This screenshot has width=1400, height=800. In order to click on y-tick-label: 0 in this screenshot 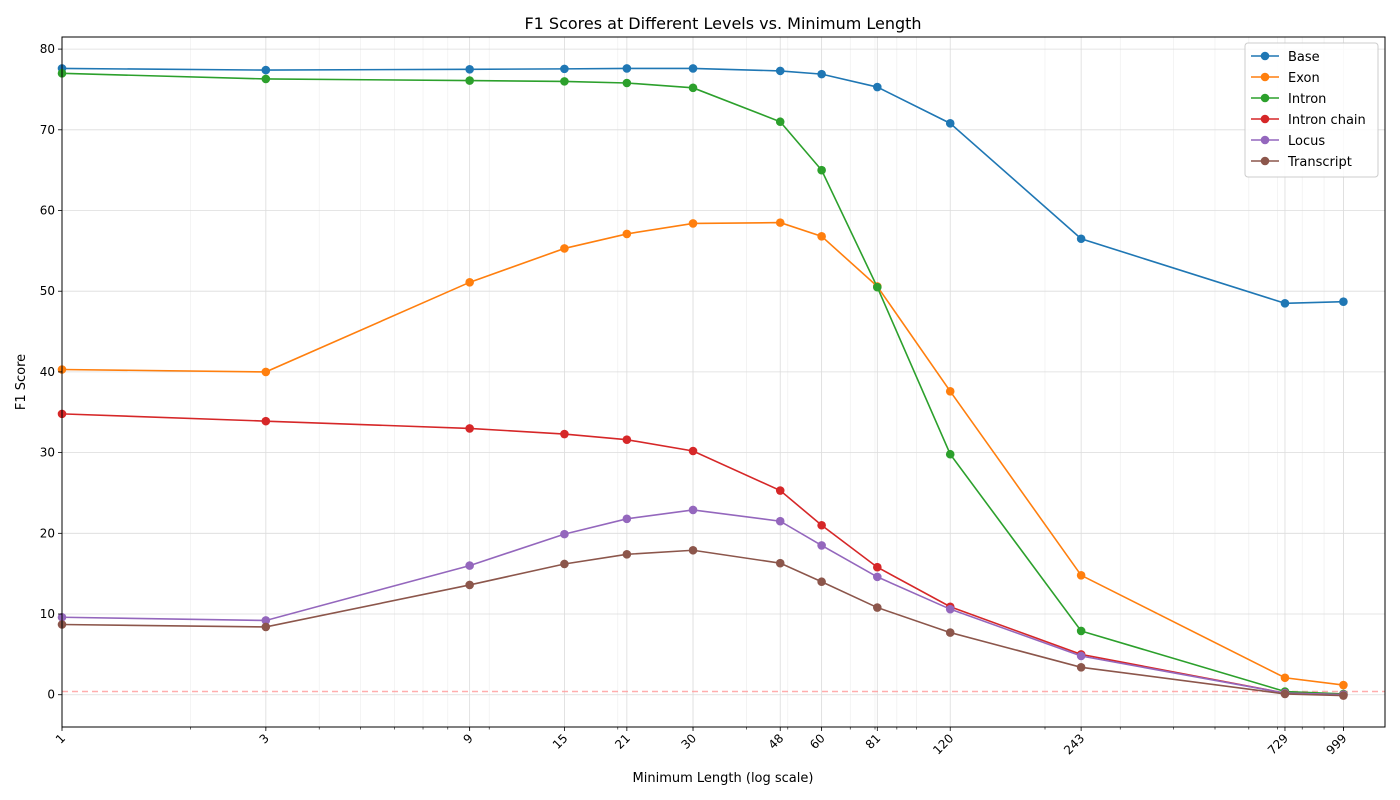, I will do `click(51, 695)`.